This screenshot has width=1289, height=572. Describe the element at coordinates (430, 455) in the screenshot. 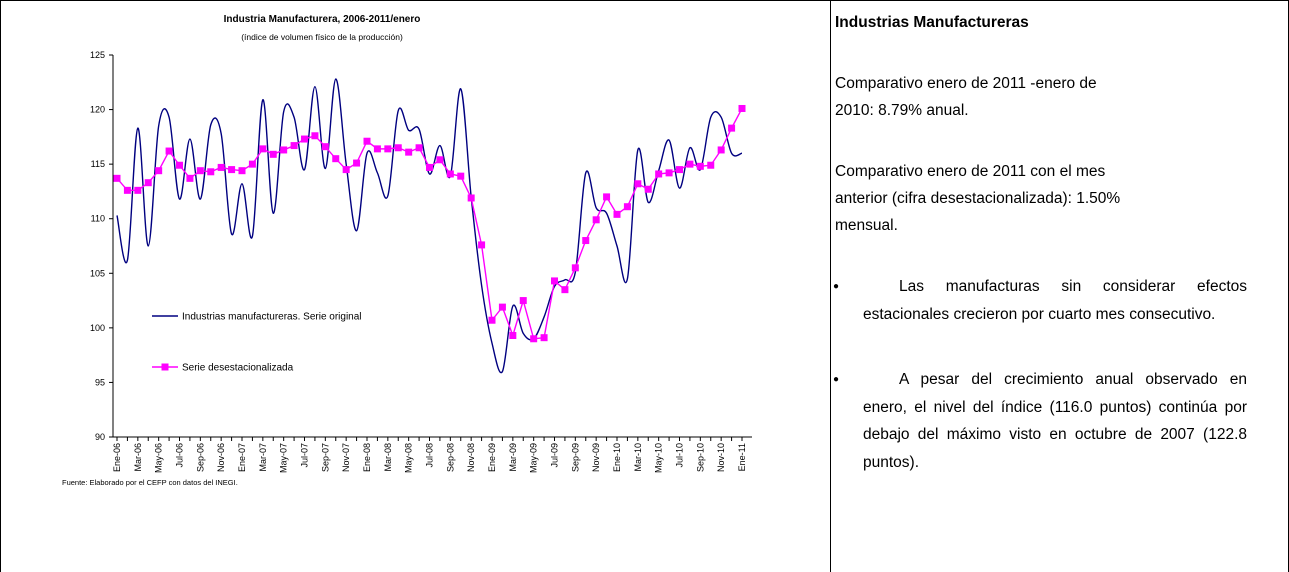

I see `x-tick-label: Jul-08` at that location.